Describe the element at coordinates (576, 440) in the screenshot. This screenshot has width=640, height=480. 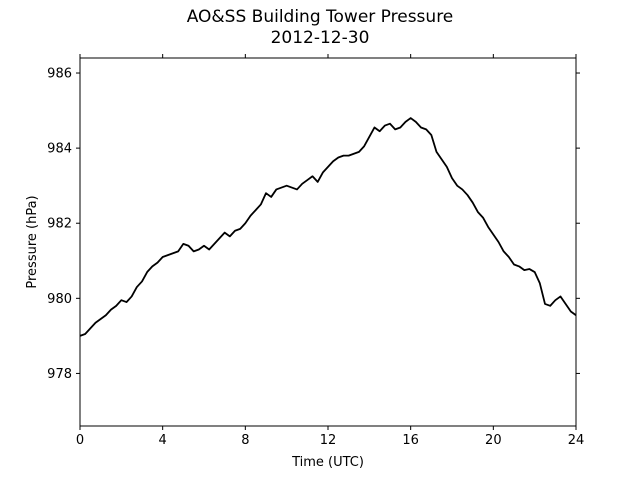
I see `x-tick-label: 24` at that location.